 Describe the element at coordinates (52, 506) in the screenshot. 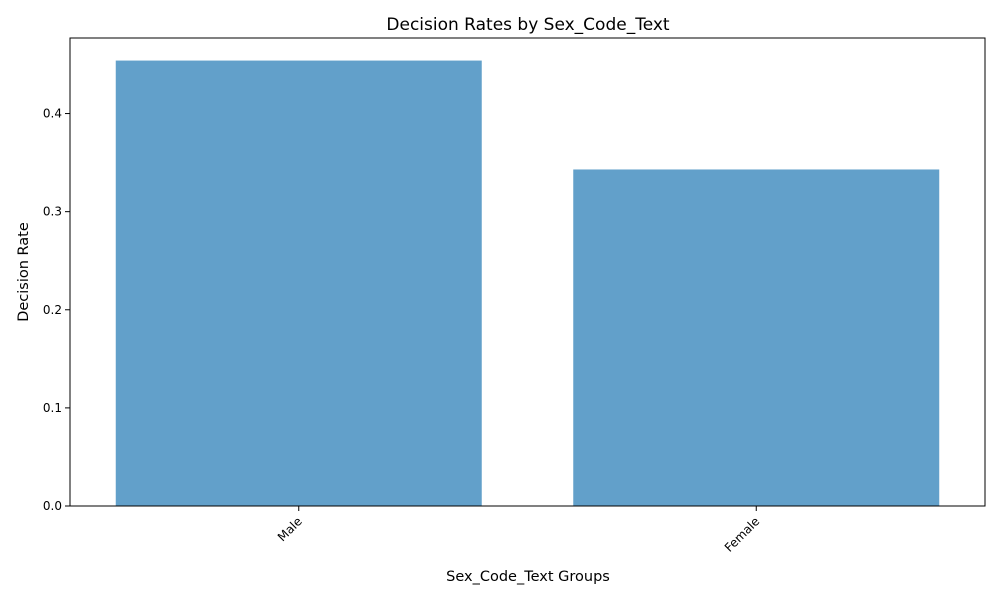

I see `y-tick-label: 0.0` at that location.